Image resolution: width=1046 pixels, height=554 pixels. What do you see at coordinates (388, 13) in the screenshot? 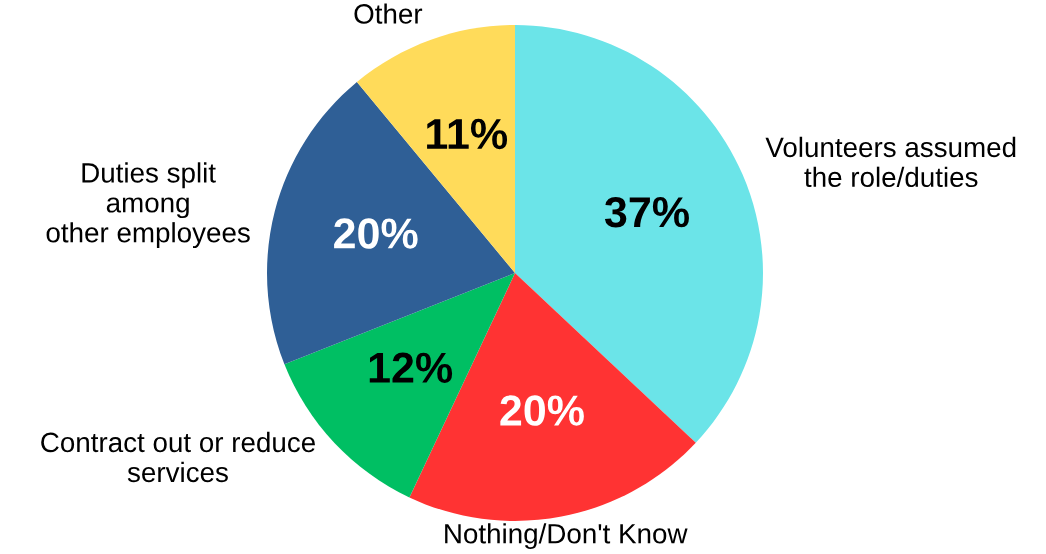
I see `slice-label: Other` at bounding box center [388, 13].